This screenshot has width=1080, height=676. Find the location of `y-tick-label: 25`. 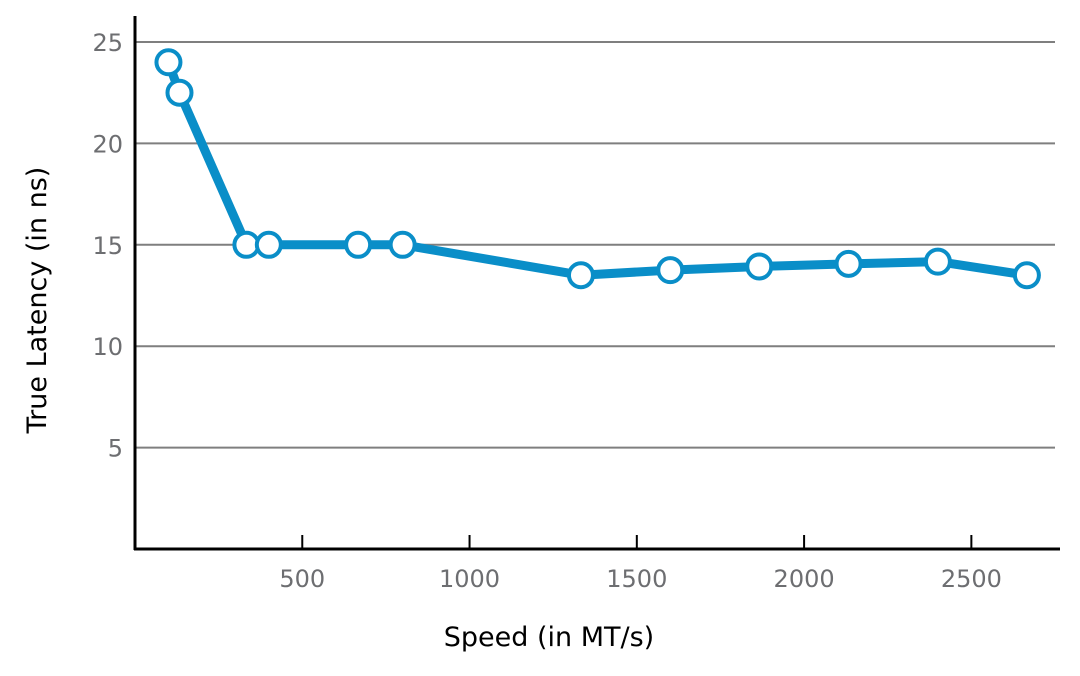

y-tick-label: 25 is located at coordinates (107, 43).